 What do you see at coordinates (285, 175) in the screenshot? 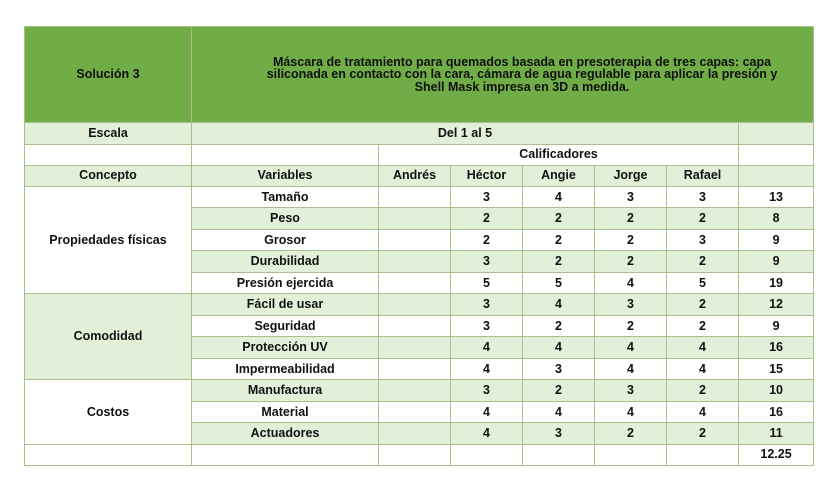
I see `header-variables: Variables` at bounding box center [285, 175].